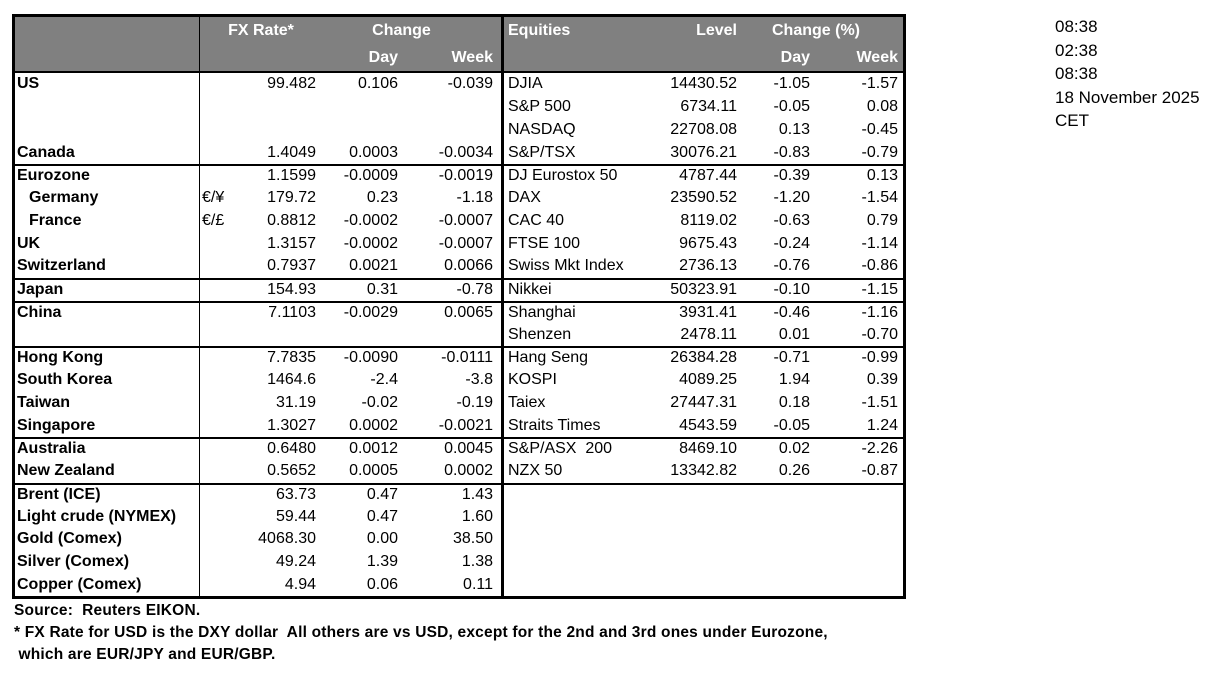 Image resolution: width=1214 pixels, height=680 pixels. Describe the element at coordinates (703, 152) in the screenshot. I see `equity-level: 30076.21` at that location.